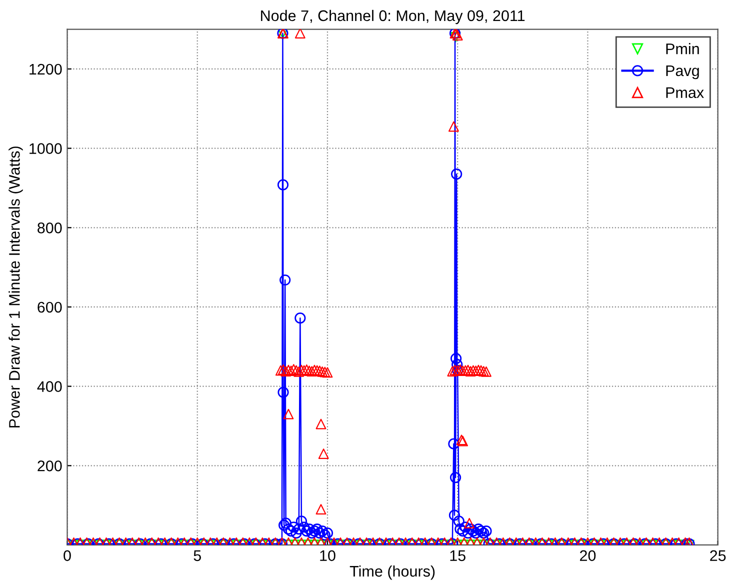 The width and height of the screenshot is (731, 586). I want to click on x-tick-label: 10, so click(328, 556).